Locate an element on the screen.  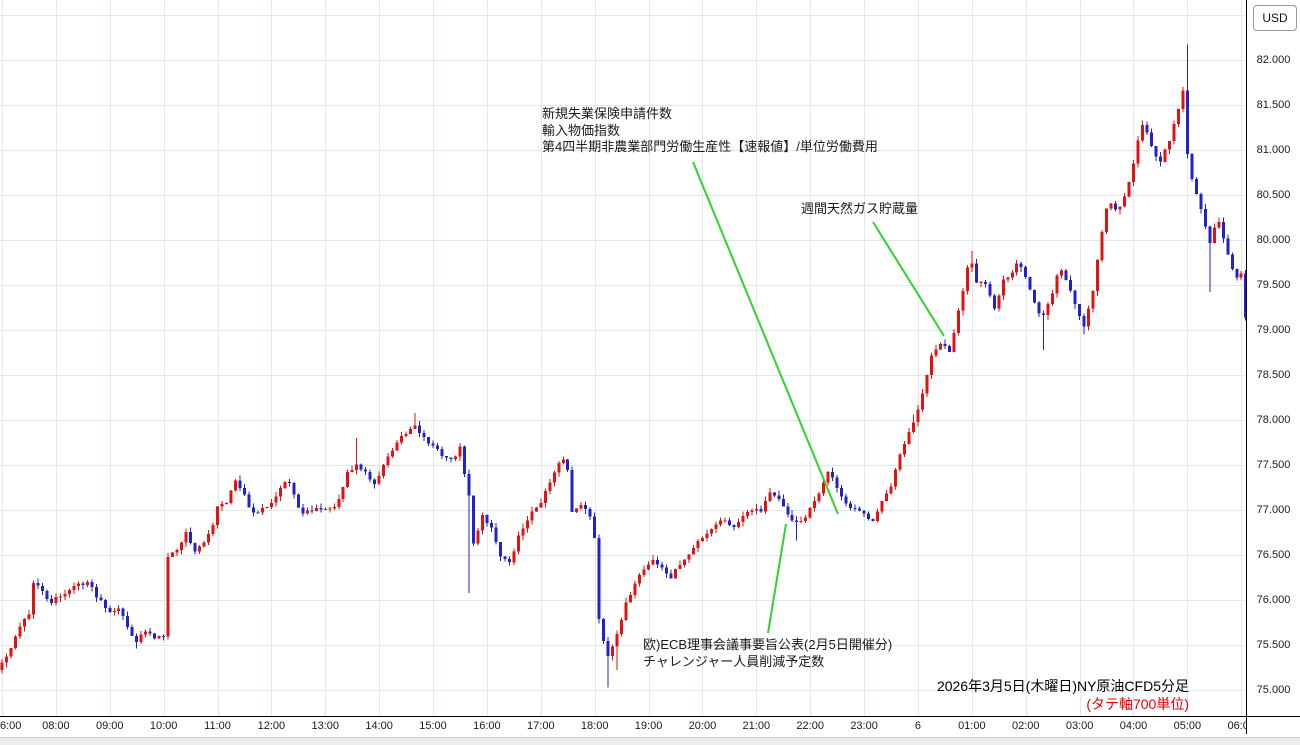
time-tick-label: 11:00 is located at coordinates (217, 726).